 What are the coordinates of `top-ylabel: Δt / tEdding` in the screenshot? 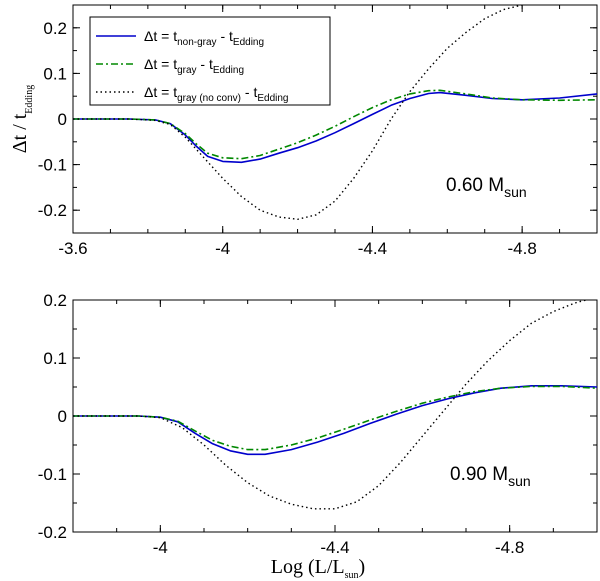 It's located at (22, 119).